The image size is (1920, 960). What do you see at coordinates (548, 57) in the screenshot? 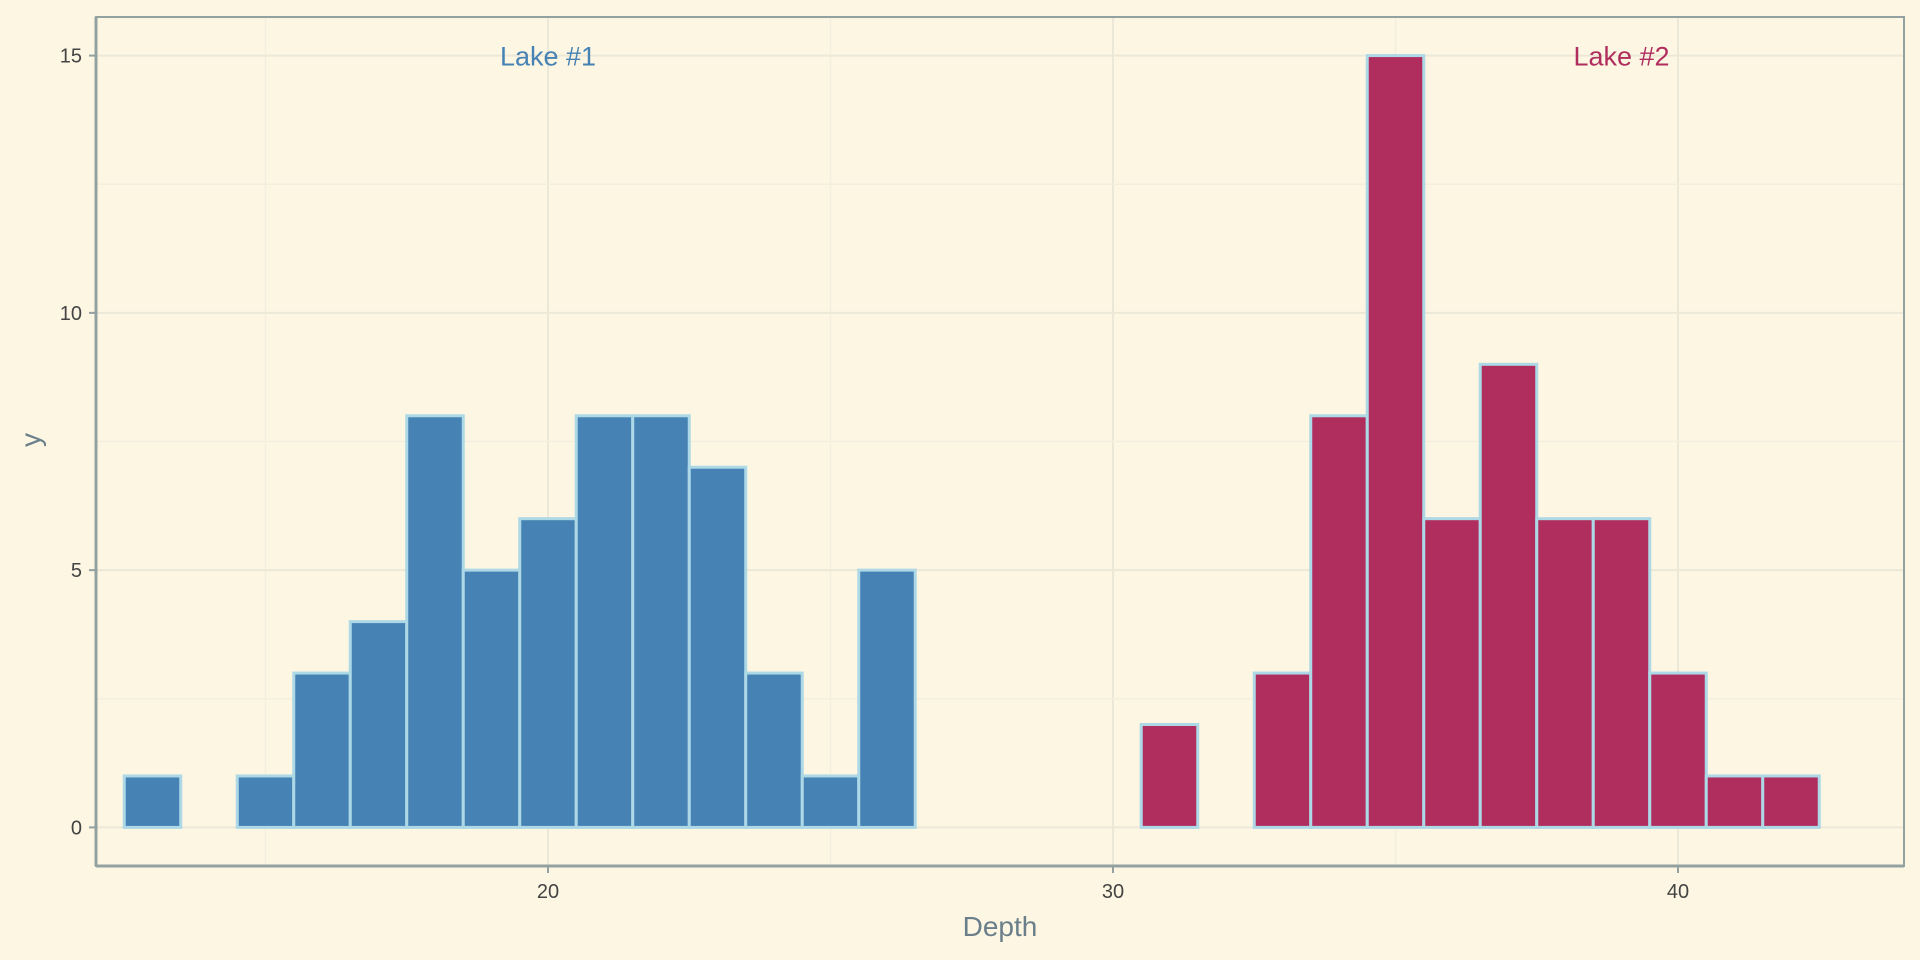
I see `annotation-label: Lake #1` at bounding box center [548, 57].